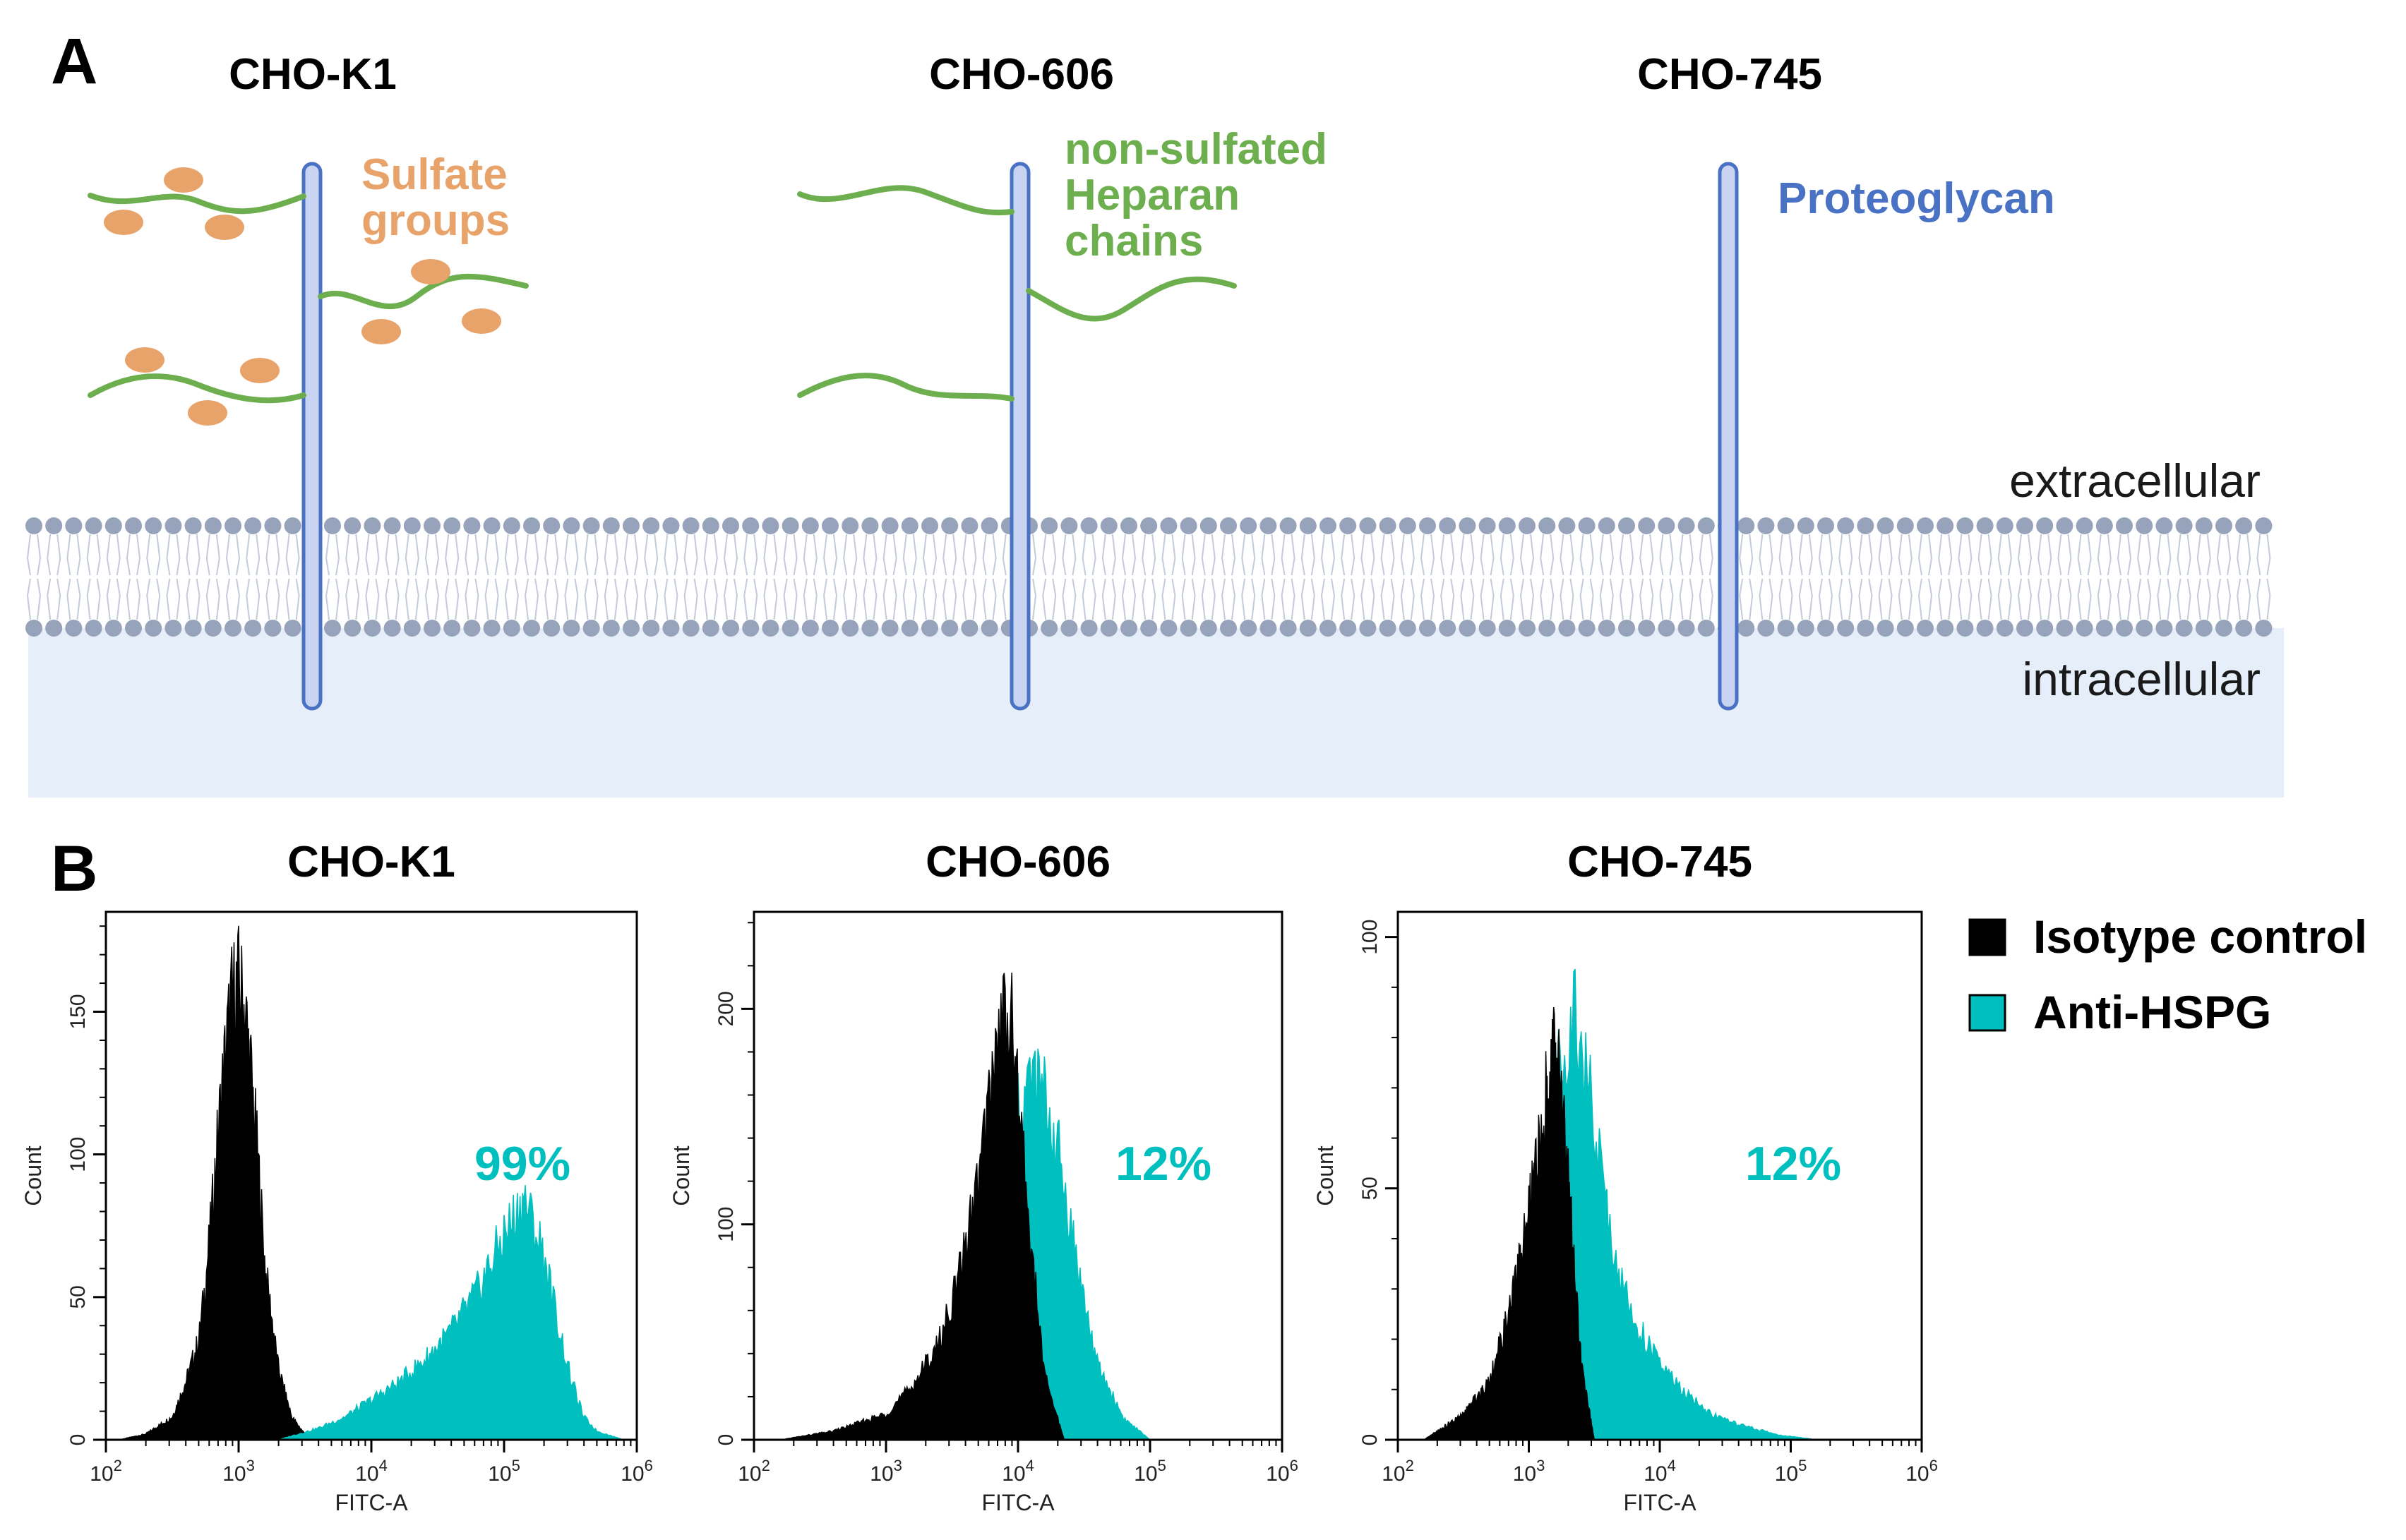  What do you see at coordinates (1370, 1440) in the screenshot?
I see `y-tick-label: 0` at bounding box center [1370, 1440].